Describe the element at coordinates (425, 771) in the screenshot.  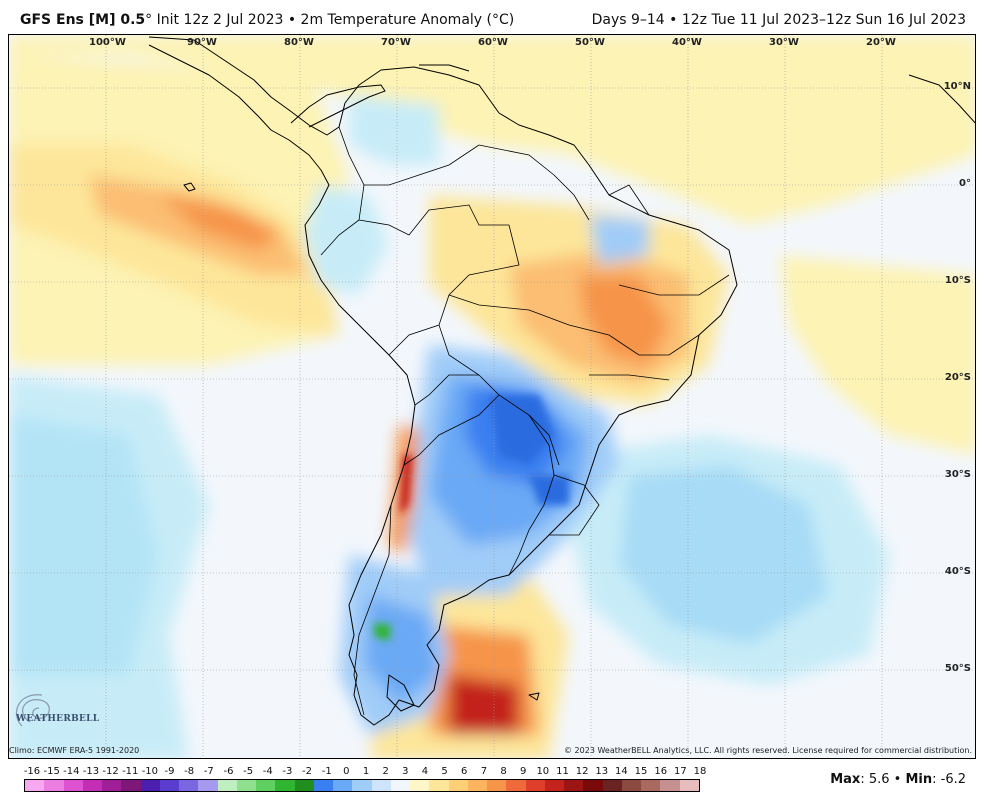
I see `colorbar-tick-label: 4` at that location.